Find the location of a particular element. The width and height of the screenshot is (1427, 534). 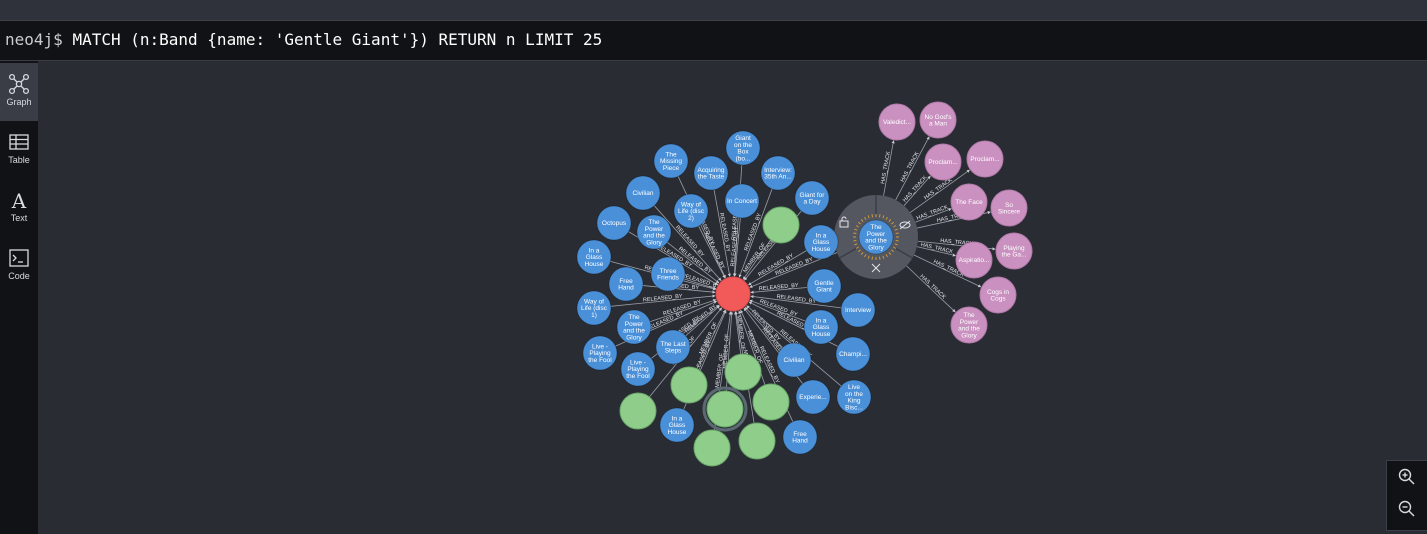

zoom-in-icon is located at coordinates (1407, 477).